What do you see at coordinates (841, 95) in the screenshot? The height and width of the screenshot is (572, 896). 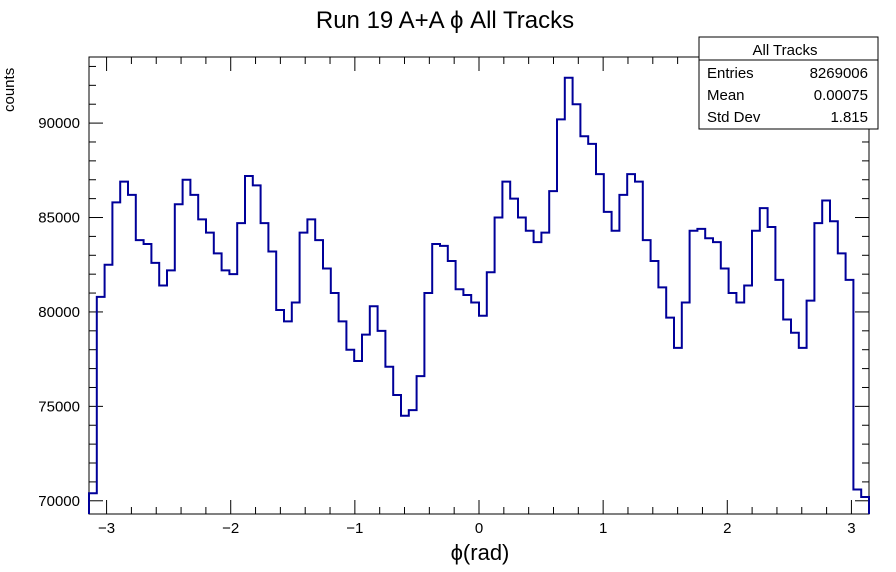 I see `stats-mean-value: 0.00075` at bounding box center [841, 95].